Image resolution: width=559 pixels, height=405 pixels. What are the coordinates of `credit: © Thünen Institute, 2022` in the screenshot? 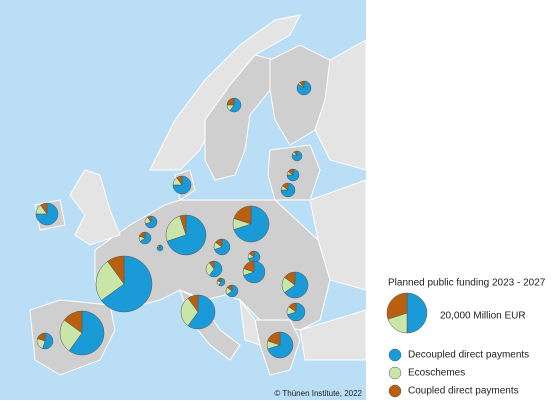 It's located at (318, 393).